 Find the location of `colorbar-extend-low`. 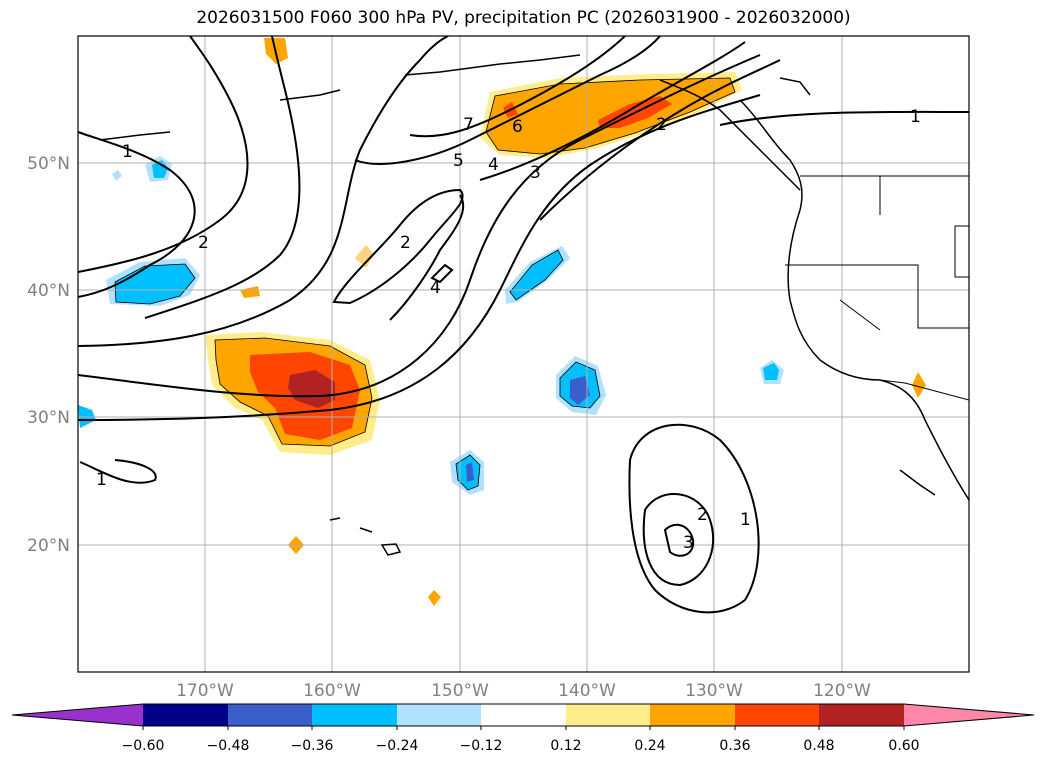

colorbar-extend-low is located at coordinates (77, 715).